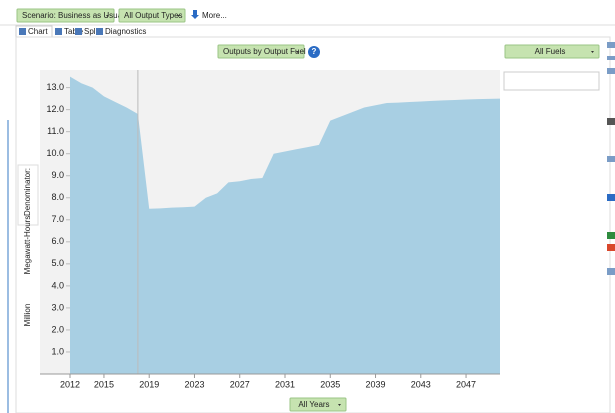 The height and width of the screenshot is (413, 615). Describe the element at coordinates (551, 81) in the screenshot. I see `legend` at that location.